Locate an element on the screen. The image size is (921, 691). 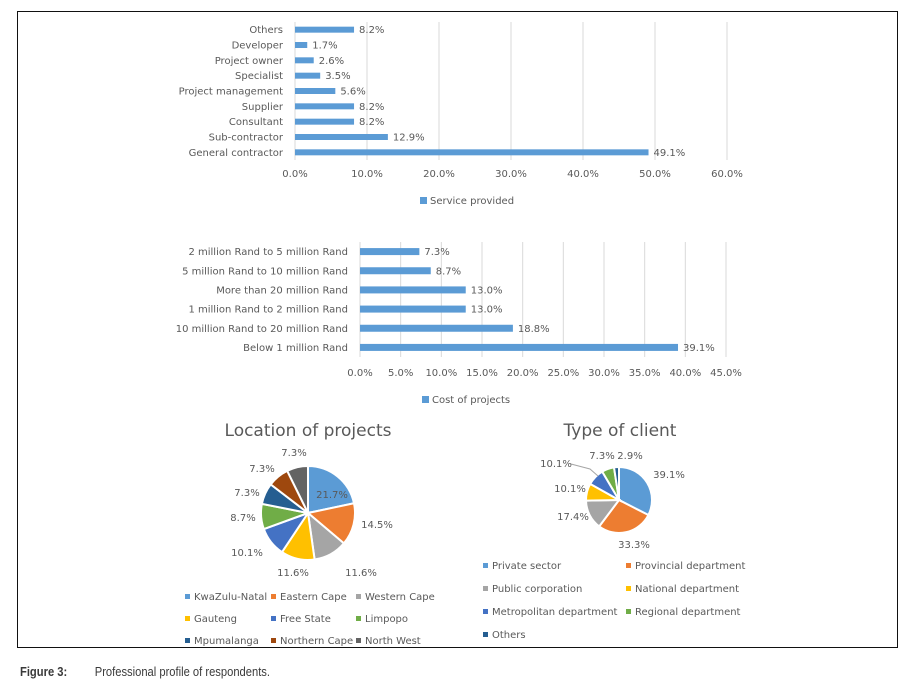
x-tick-label: 25.0% is located at coordinates (563, 373).